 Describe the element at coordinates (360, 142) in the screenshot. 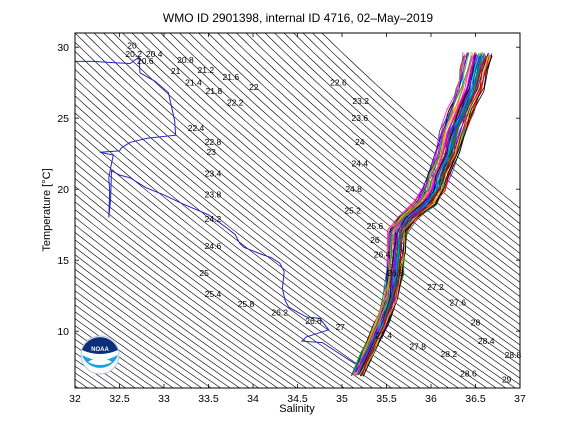

I see `density-contour-label: 24` at that location.